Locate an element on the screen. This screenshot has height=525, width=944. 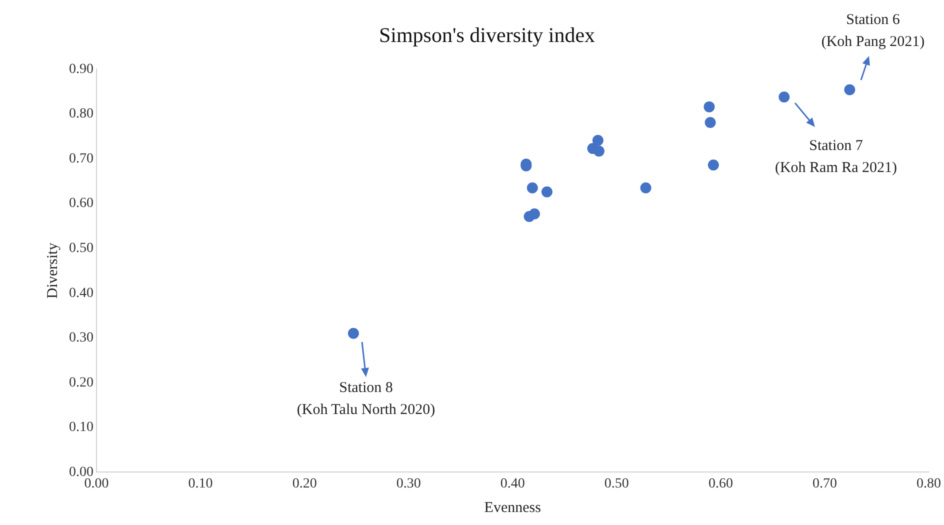
x-tick-label: 0.30 is located at coordinates (408, 484).